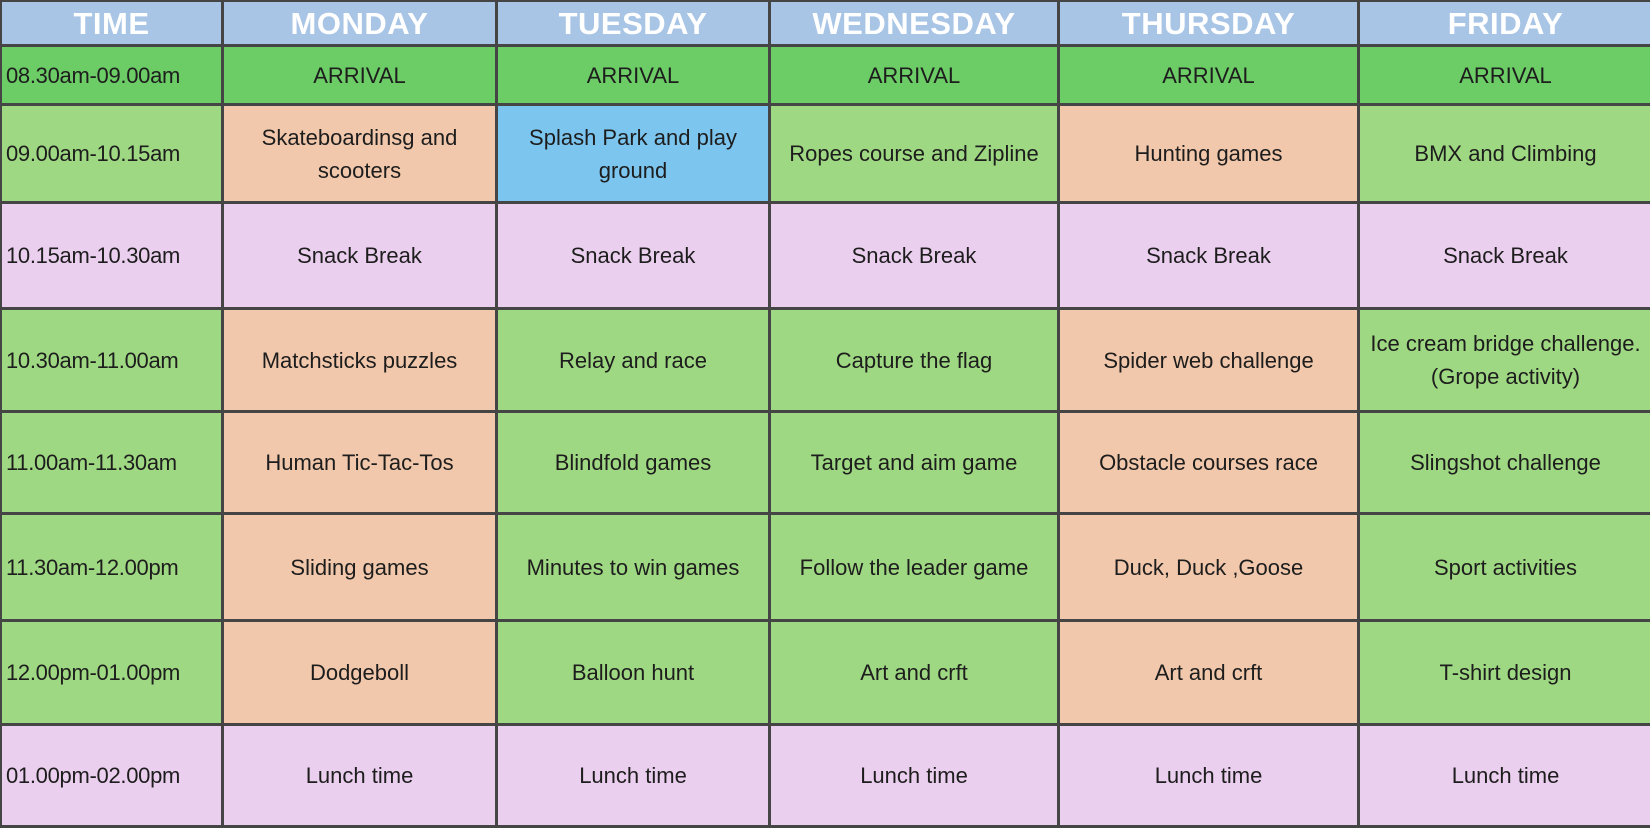 Image resolution: width=1650 pixels, height=832 pixels. I want to click on activity-cell-friday: Lunch time, so click(1503, 775).